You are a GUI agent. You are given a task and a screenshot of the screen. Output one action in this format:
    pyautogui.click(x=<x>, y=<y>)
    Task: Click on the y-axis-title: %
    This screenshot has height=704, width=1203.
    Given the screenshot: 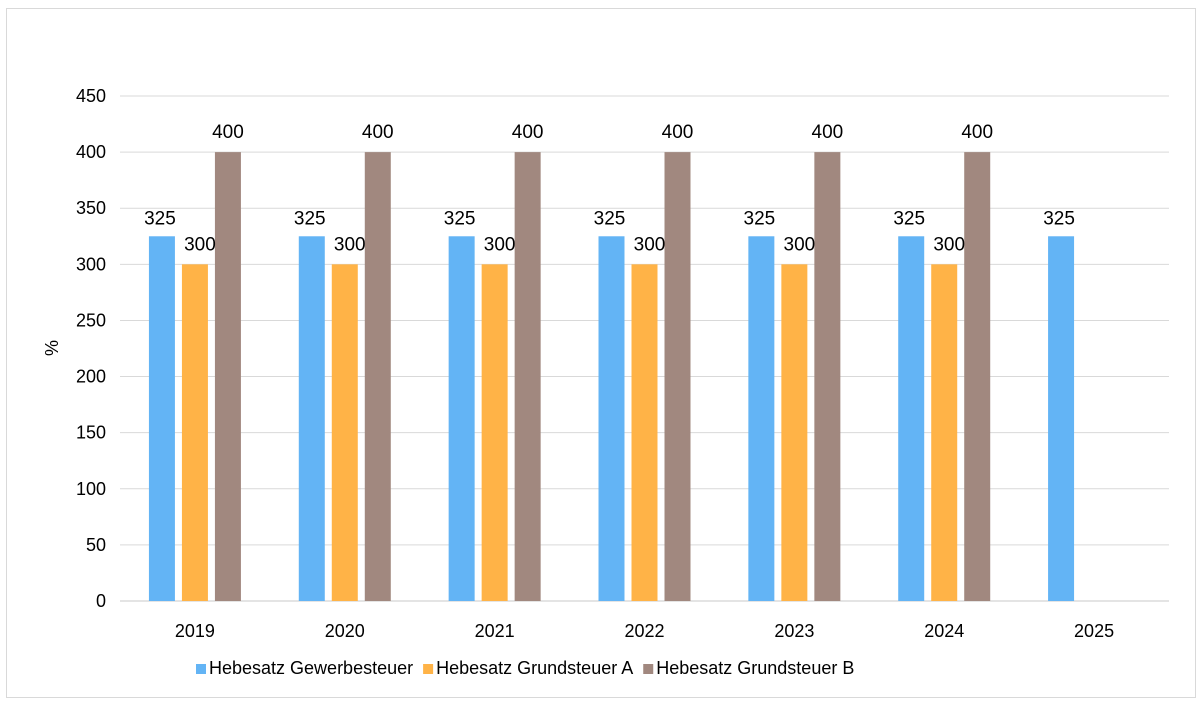 What is the action you would take?
    pyautogui.click(x=52, y=348)
    